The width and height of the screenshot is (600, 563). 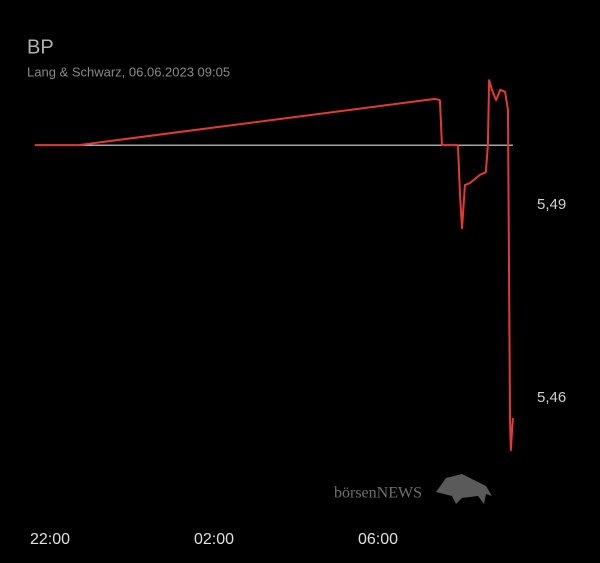 What do you see at coordinates (551, 397) in the screenshot?
I see `y-tick-label: 5,46` at bounding box center [551, 397].